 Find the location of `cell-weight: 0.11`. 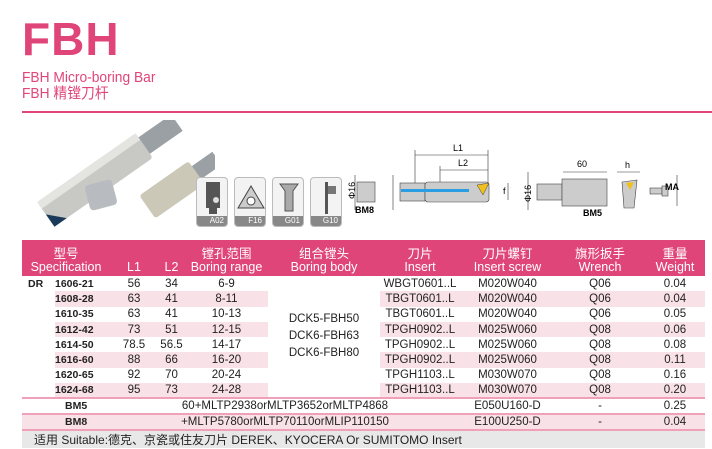

cell-weight: 0.11 is located at coordinates (675, 360).